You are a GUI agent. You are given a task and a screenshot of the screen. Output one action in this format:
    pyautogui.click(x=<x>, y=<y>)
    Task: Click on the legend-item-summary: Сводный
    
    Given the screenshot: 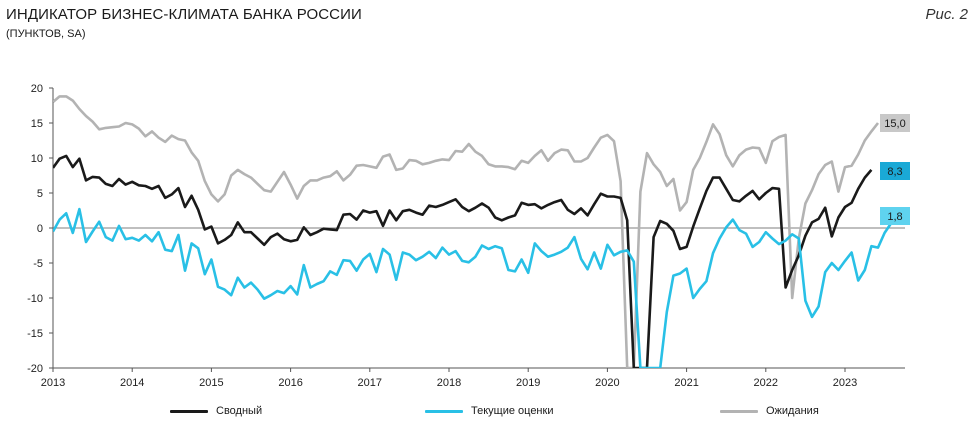 What is the action you would take?
    pyautogui.click(x=216, y=411)
    